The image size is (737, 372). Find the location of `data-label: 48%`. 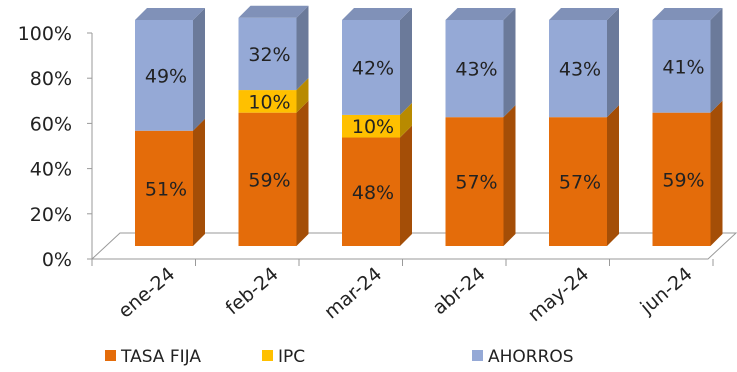

data-label: 48% is located at coordinates (373, 193).